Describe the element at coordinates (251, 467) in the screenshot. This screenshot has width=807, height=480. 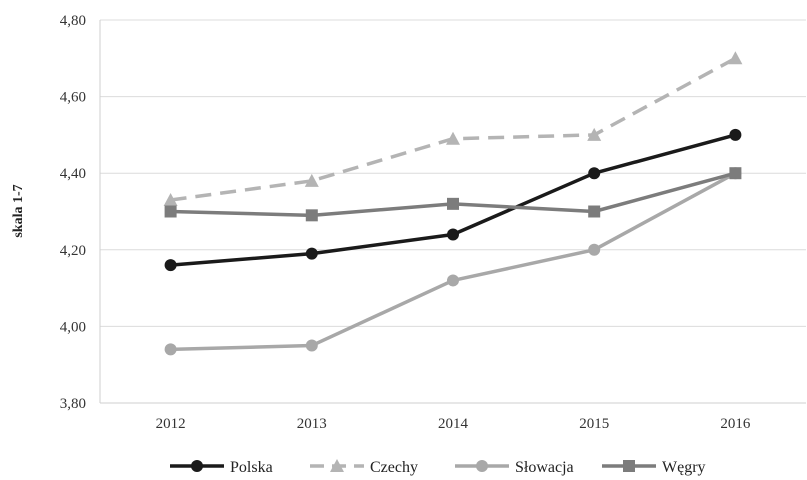
I see `legend-label: Polska` at that location.